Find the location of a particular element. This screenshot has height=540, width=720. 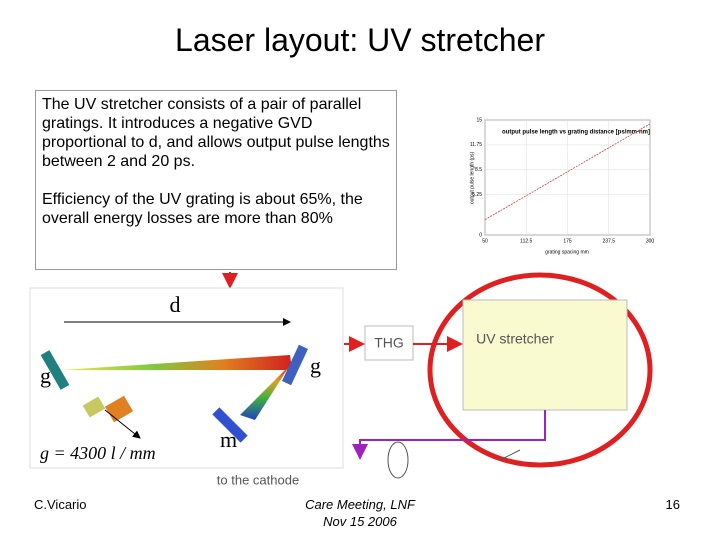

date: Nov 15 2006 is located at coordinates (360, 521).